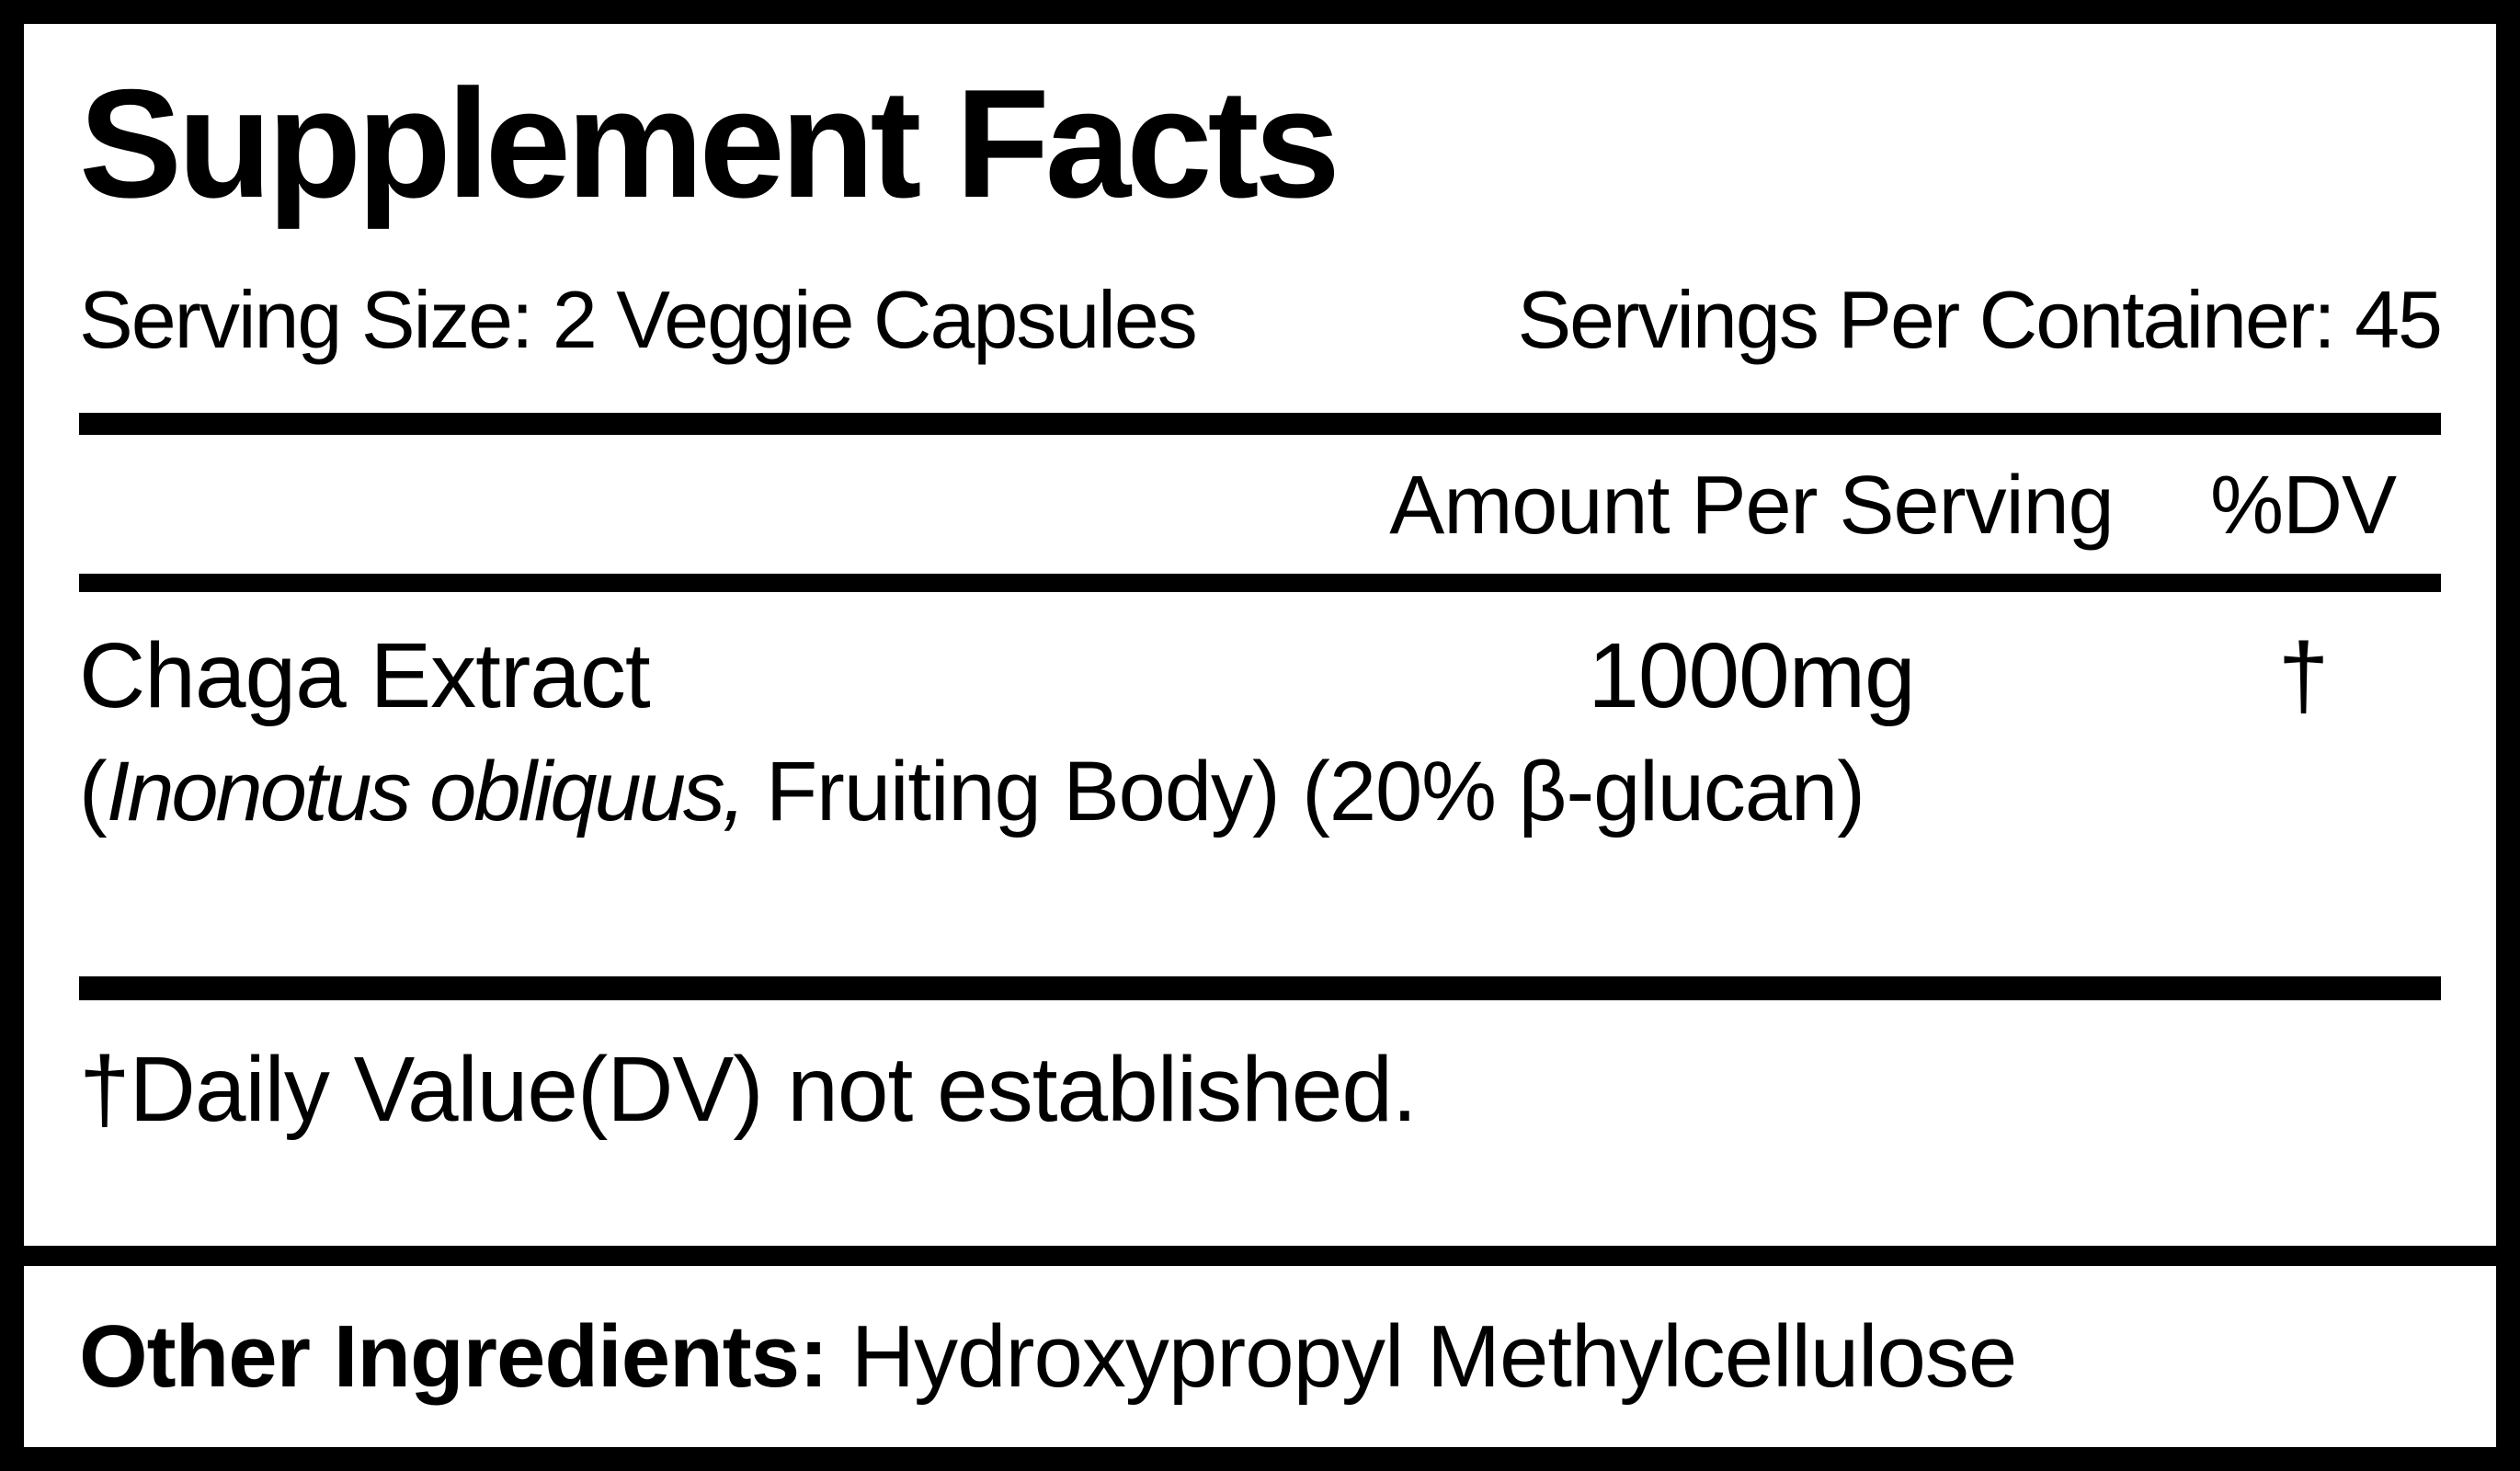  I want to click on thick-rule-header, so click(1260, 582).